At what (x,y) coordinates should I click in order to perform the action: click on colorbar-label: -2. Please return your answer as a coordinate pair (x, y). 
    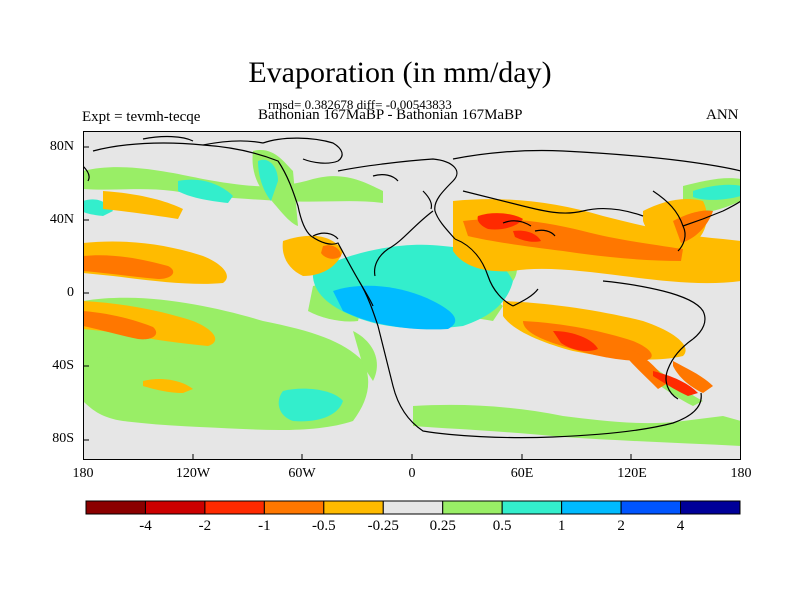
    Looking at the image, I should click on (205, 526).